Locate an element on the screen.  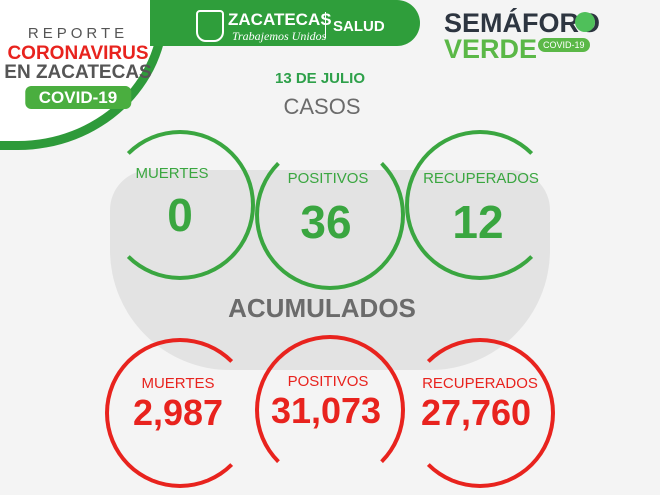
en-zacatecas-text: EN ZACATECAS is located at coordinates (78, 72).